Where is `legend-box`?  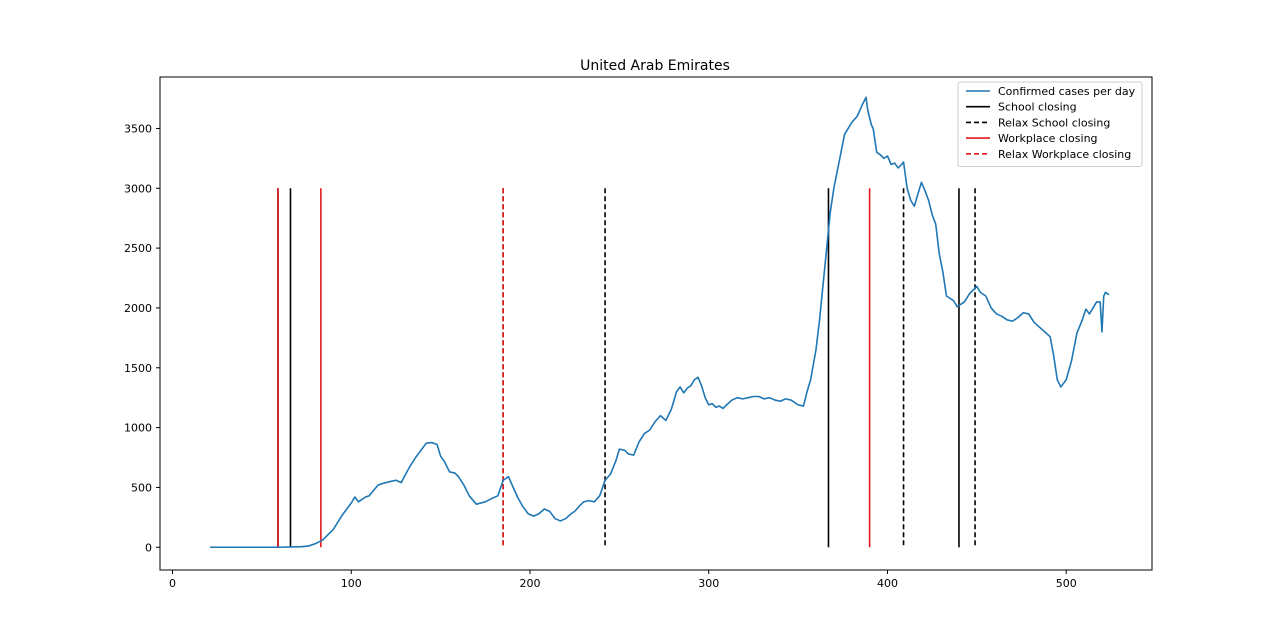
legend-box is located at coordinates (1050, 124).